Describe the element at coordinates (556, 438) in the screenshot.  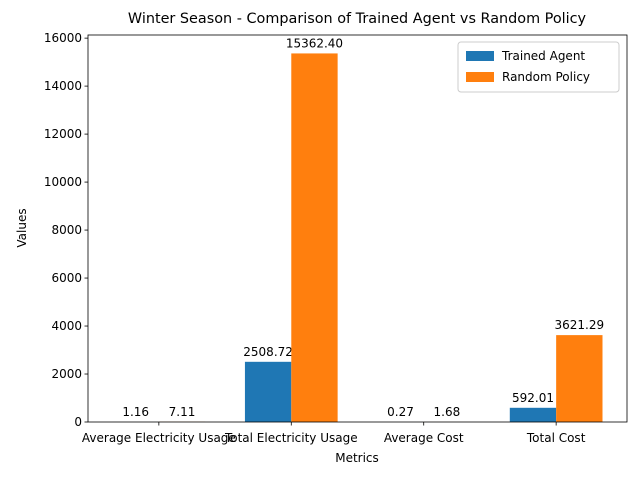
I see `x-tick-label: Total Cost` at that location.